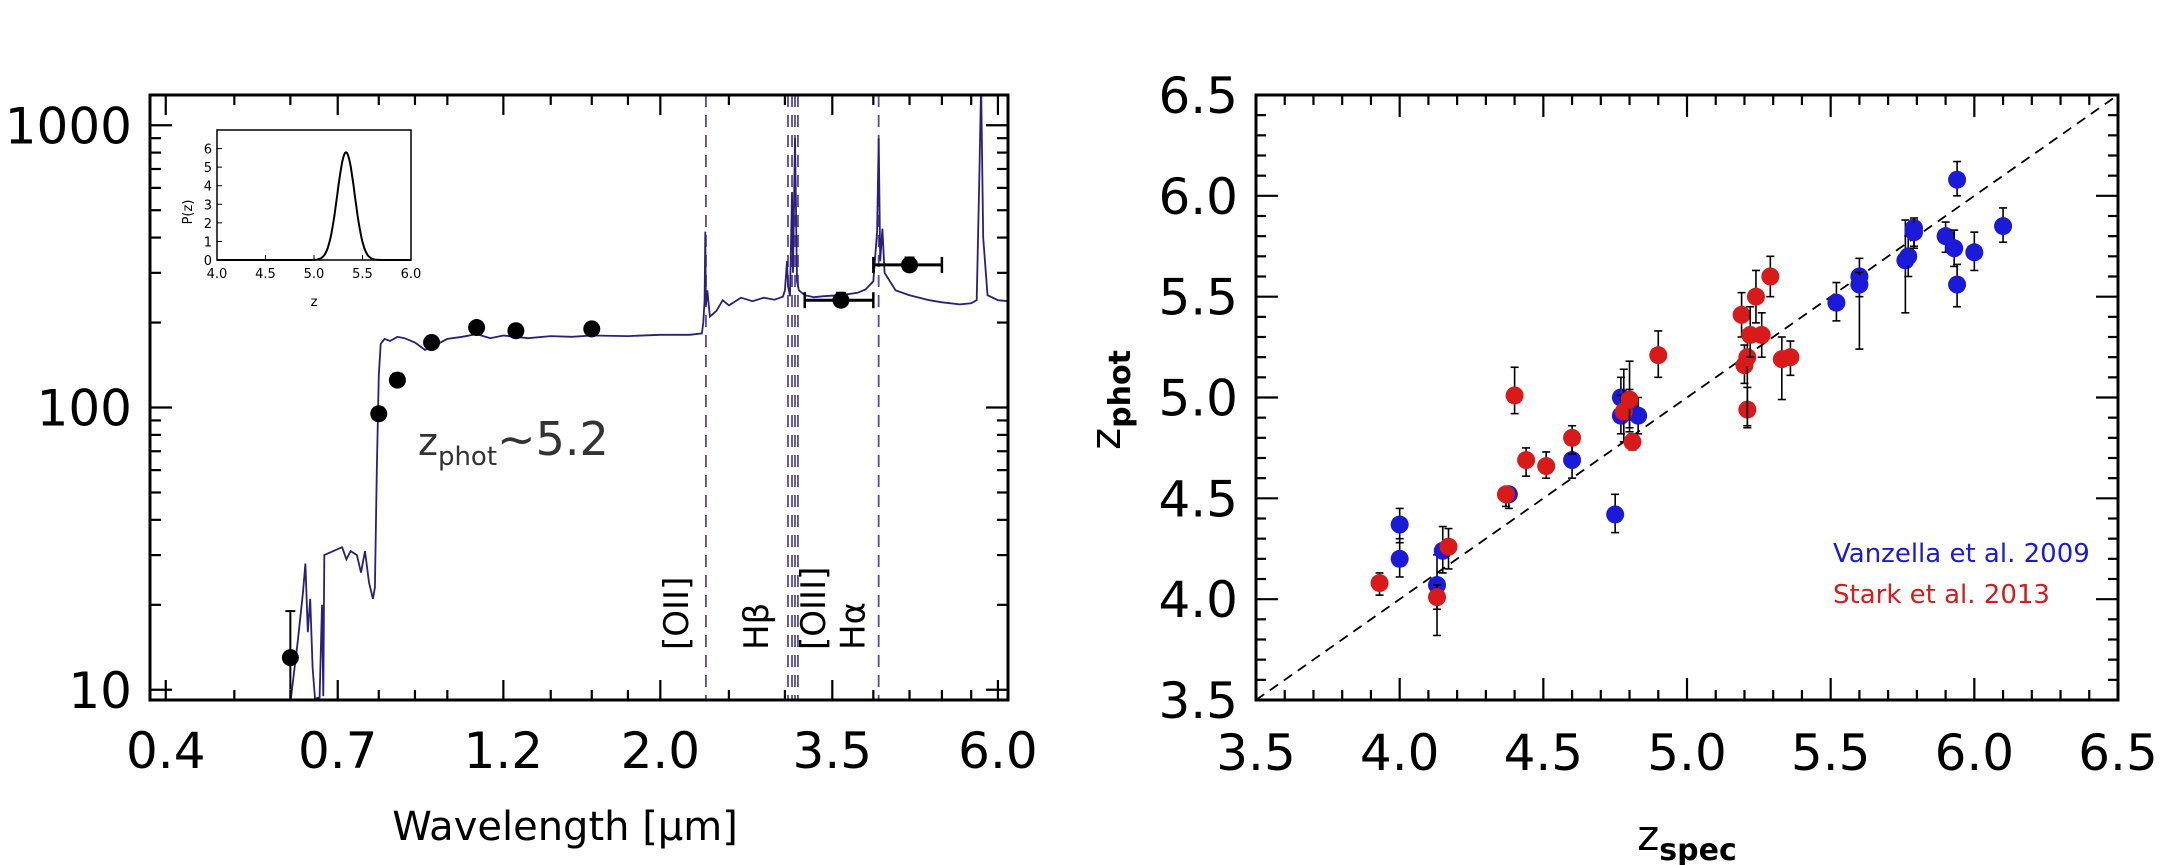 The height and width of the screenshot is (865, 2176). What do you see at coordinates (314, 206) in the screenshot?
I see `pz-curve` at bounding box center [314, 206].